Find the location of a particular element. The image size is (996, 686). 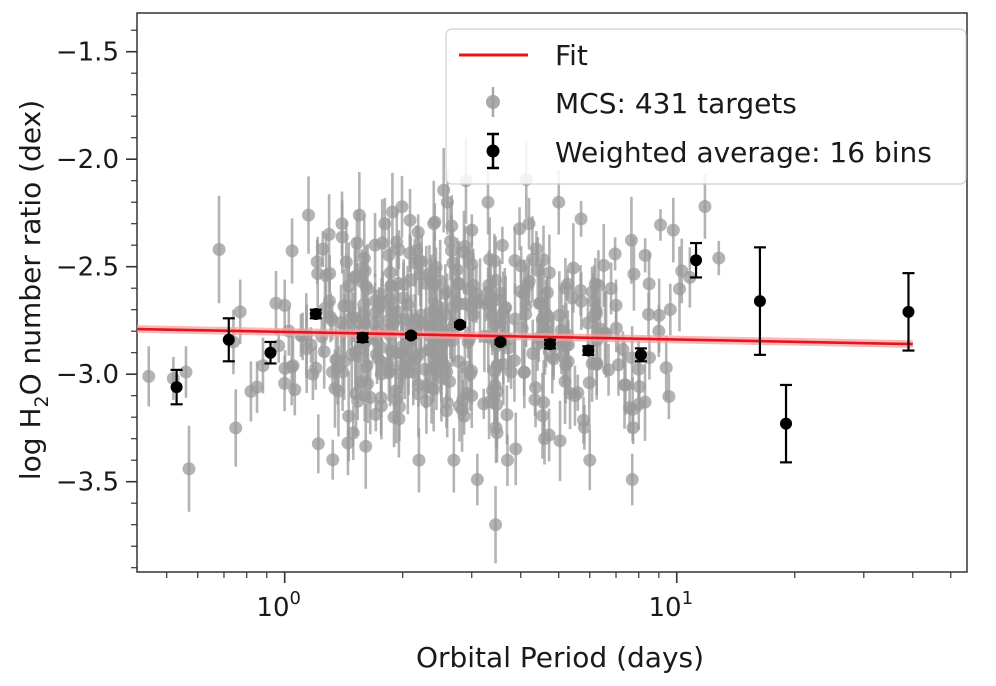

y-tick-label: −2.0 is located at coordinates (87, 160).